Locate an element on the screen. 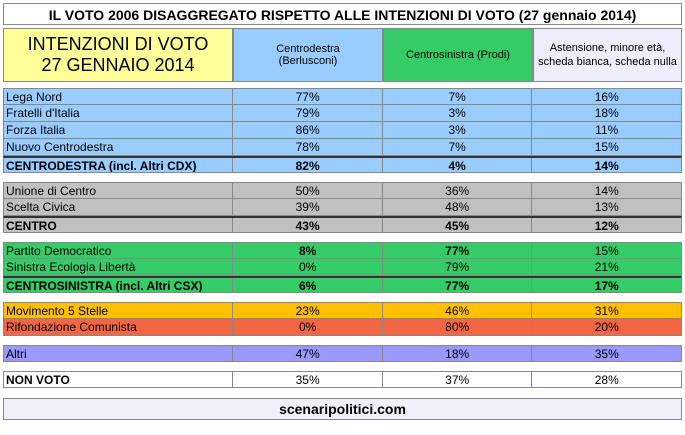 The width and height of the screenshot is (685, 435). row-label: Forza Italia is located at coordinates (119, 130).